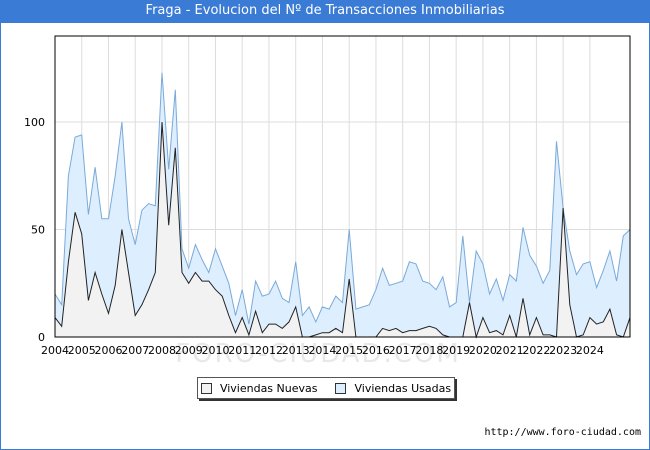 The image size is (650, 450). I want to click on x-tick-label: 2023, so click(563, 350).